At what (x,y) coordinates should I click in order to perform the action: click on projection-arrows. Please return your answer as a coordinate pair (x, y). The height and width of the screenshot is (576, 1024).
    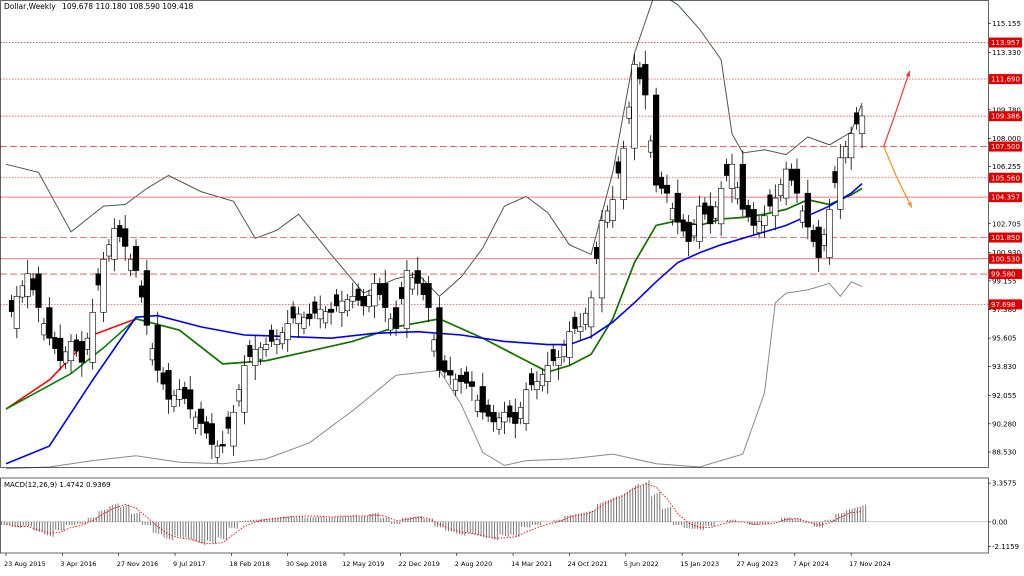
    Looking at the image, I should click on (898, 139).